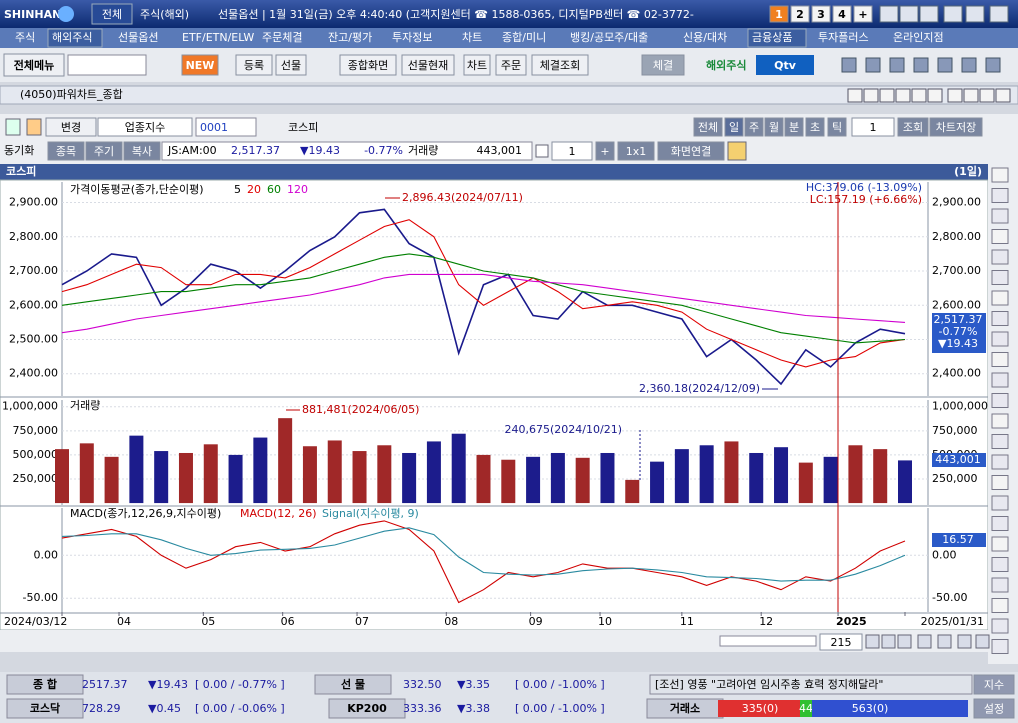 This screenshot has height=723, width=1018. I want to click on menu-item: 종합/미니, so click(524, 37).